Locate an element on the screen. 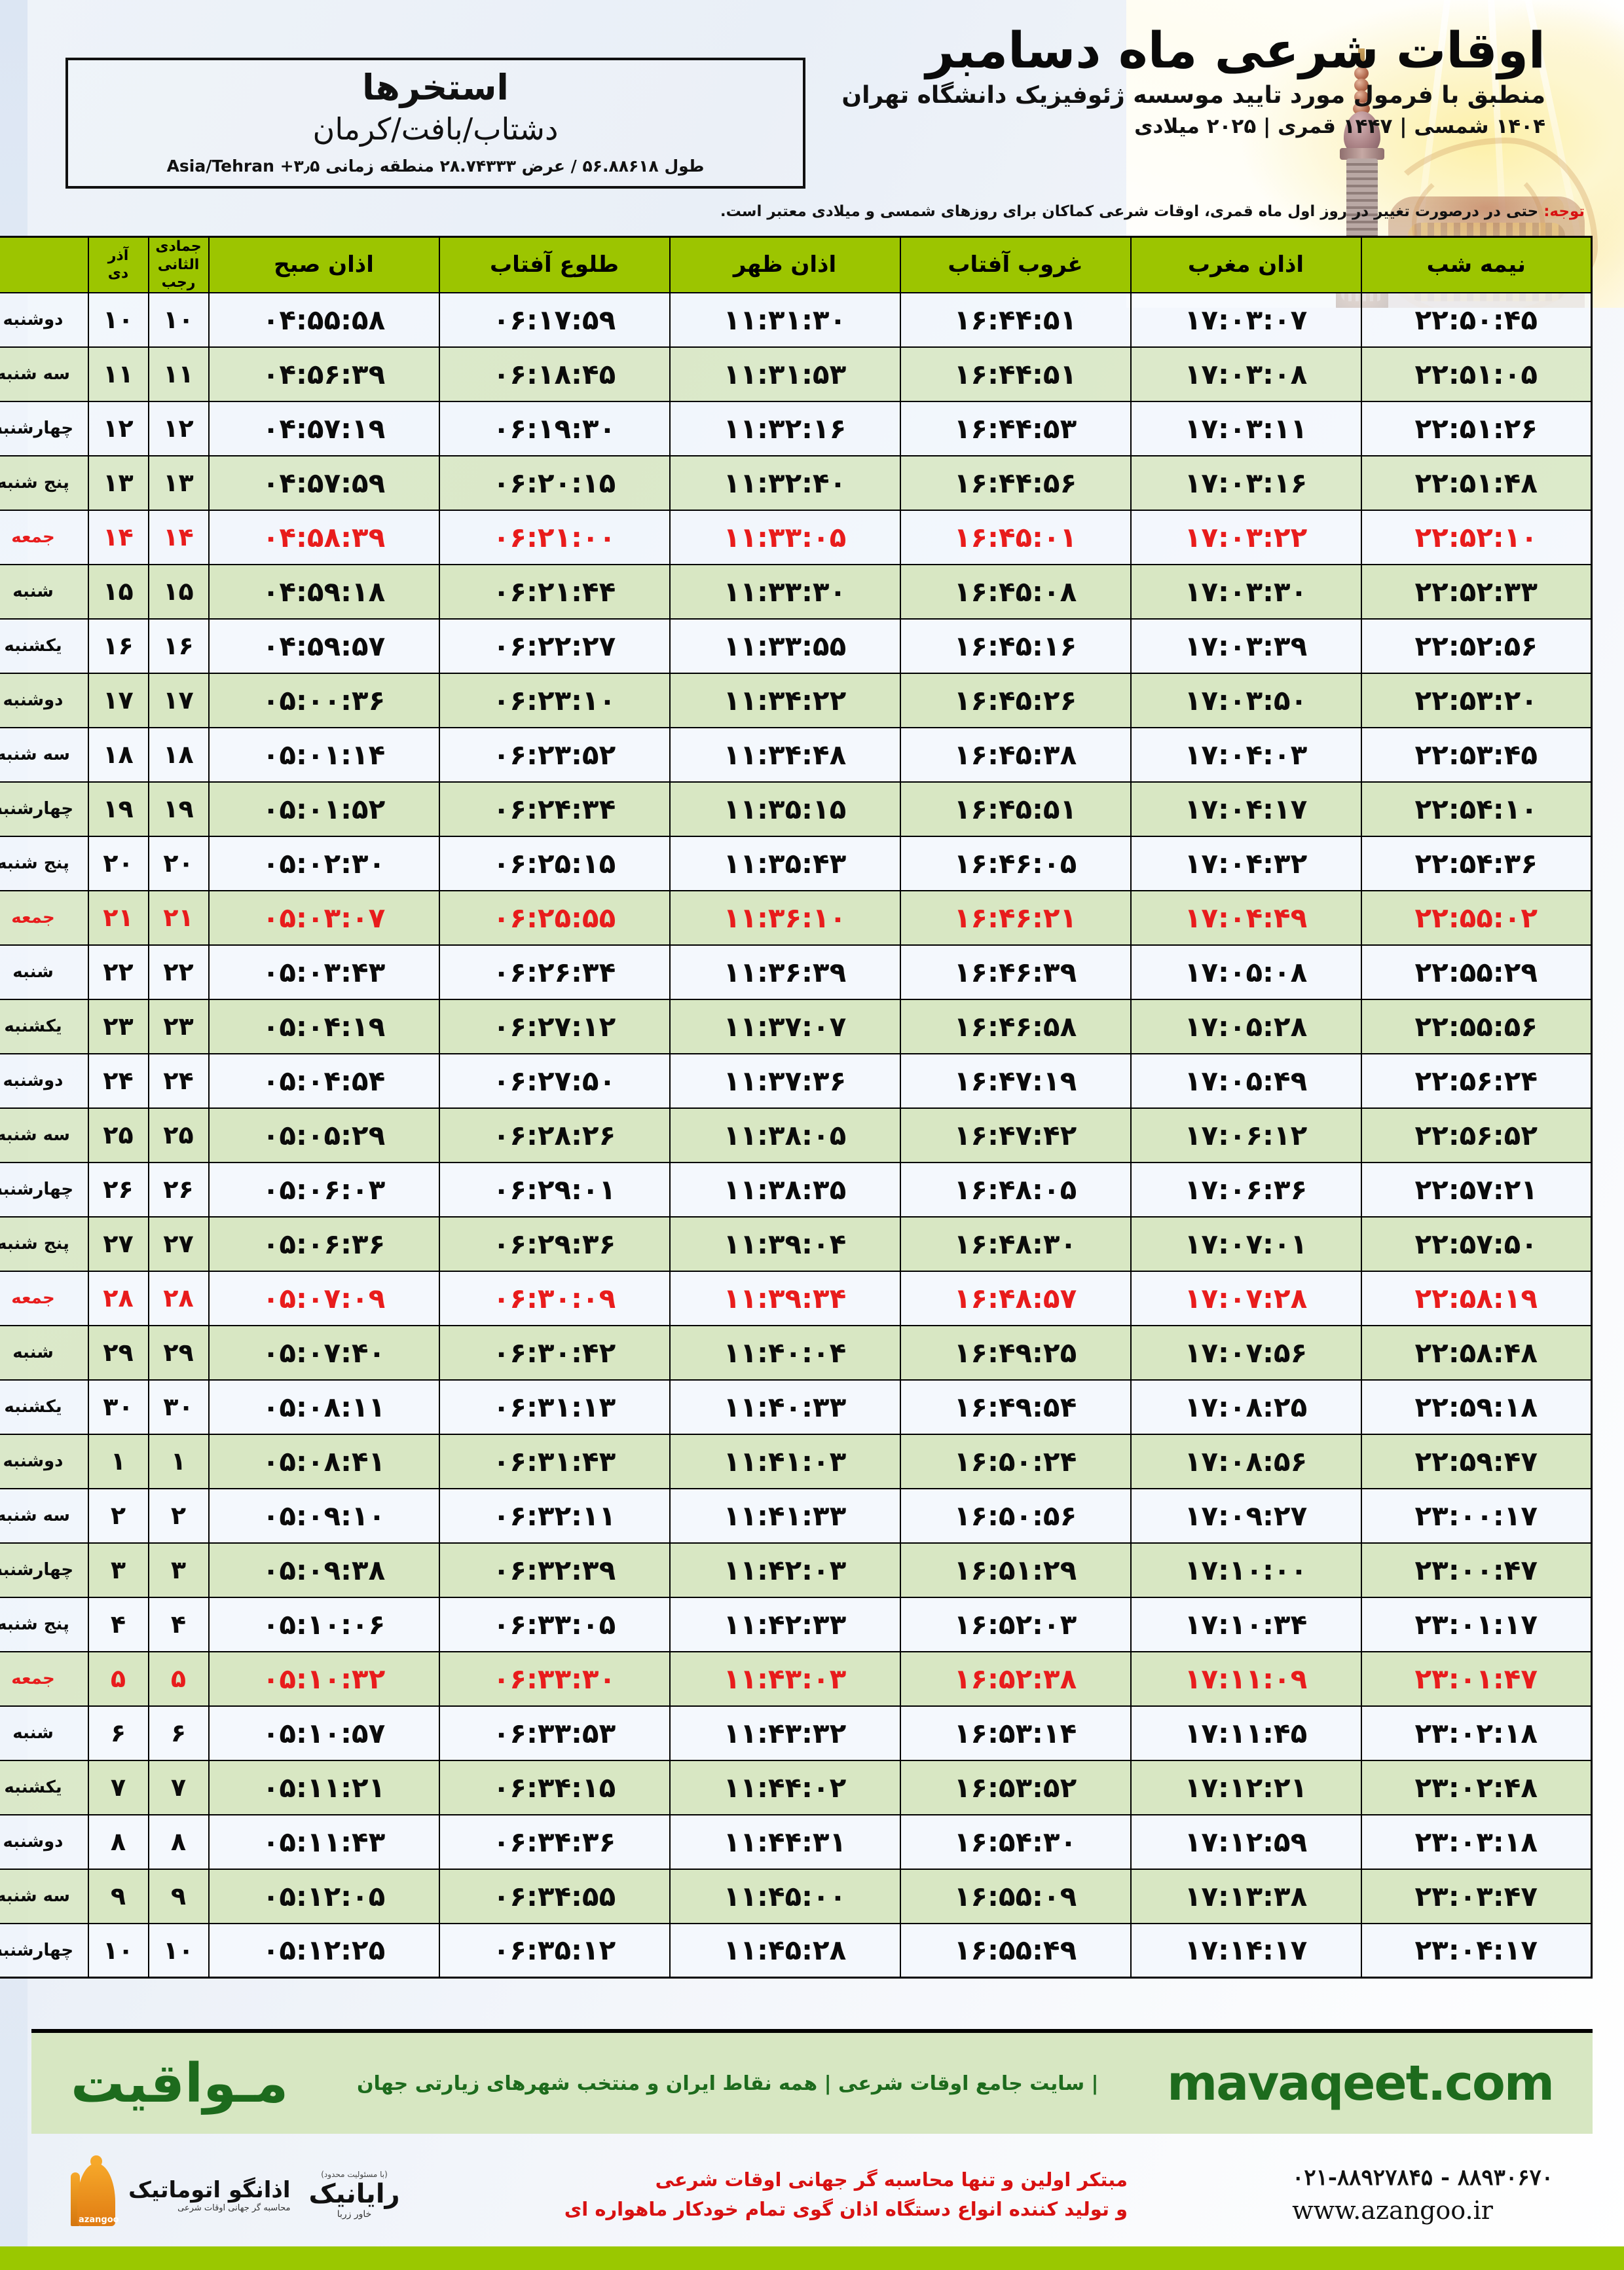 Image resolution: width=1624 pixels, height=2270 pixels. cell-midnight: ۲۲:۵۷:۲۱ is located at coordinates (1476, 1189).